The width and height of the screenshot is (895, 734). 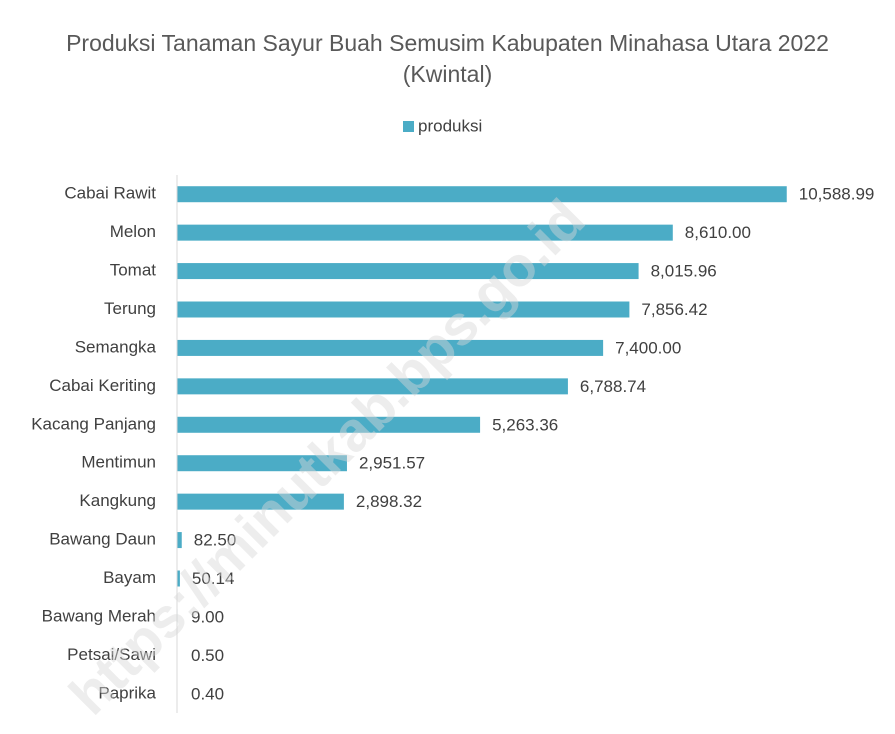 I want to click on data-label: 5,263.36, so click(x=525, y=424).